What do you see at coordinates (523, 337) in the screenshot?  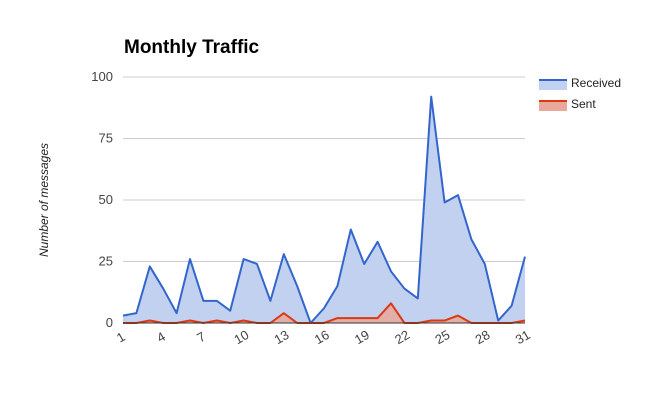 I see `x-tick-label: 31` at bounding box center [523, 337].